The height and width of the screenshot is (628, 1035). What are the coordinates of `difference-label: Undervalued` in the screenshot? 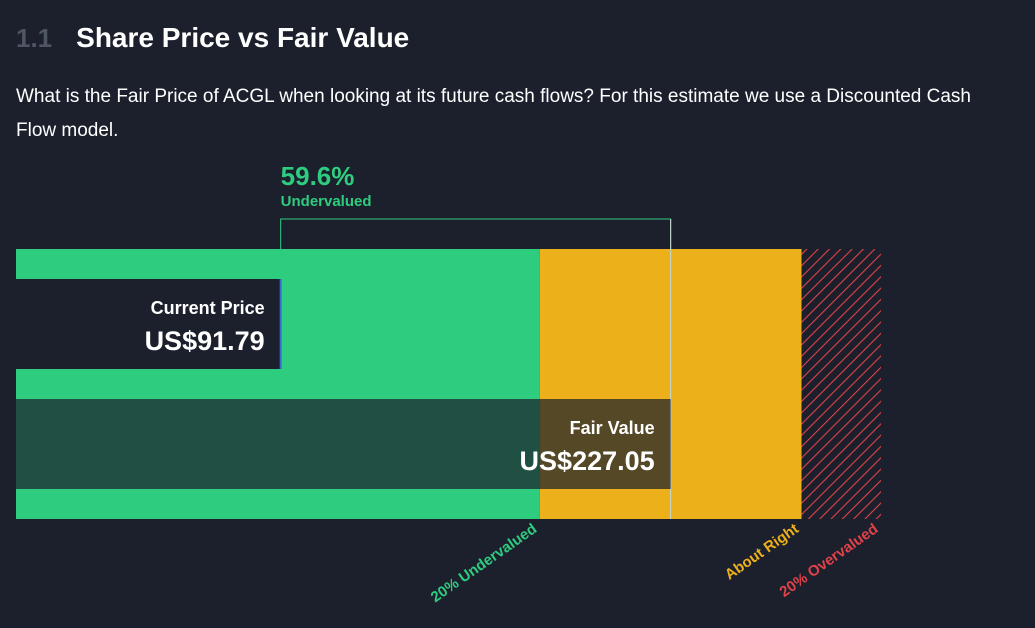 It's located at (326, 201).